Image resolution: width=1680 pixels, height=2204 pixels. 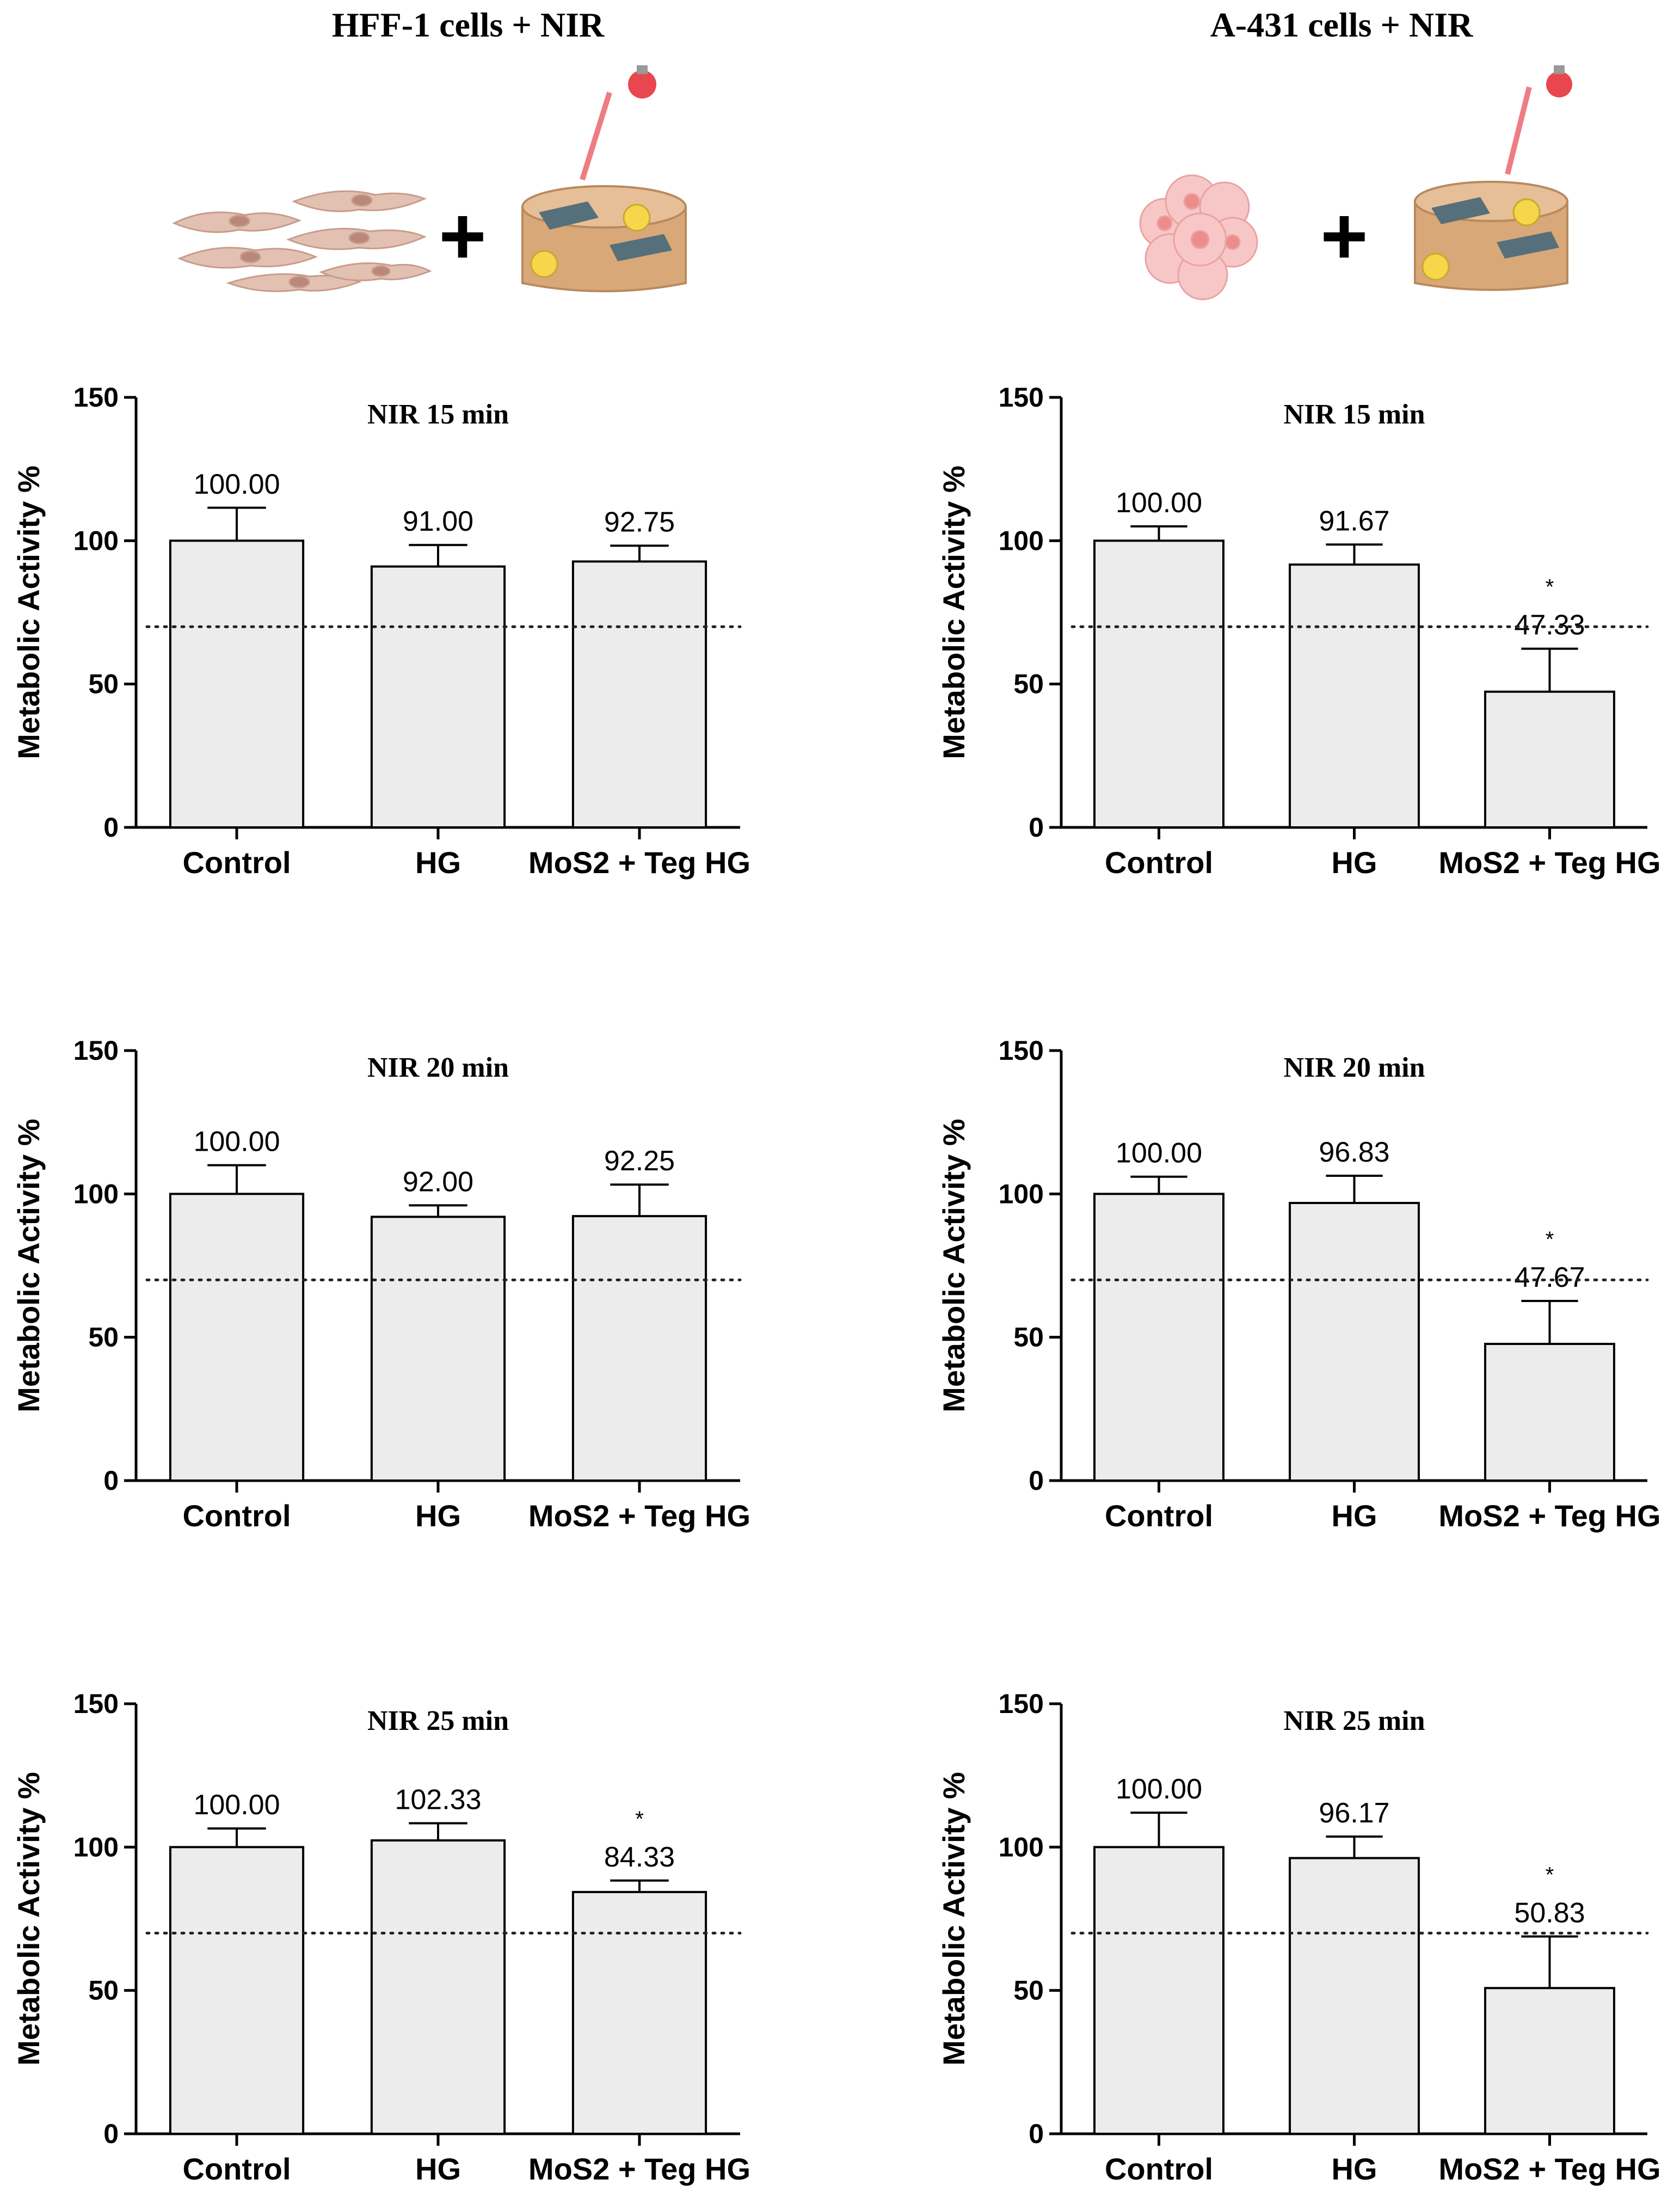 What do you see at coordinates (438, 1799) in the screenshot?
I see `value-label: 102.33` at bounding box center [438, 1799].